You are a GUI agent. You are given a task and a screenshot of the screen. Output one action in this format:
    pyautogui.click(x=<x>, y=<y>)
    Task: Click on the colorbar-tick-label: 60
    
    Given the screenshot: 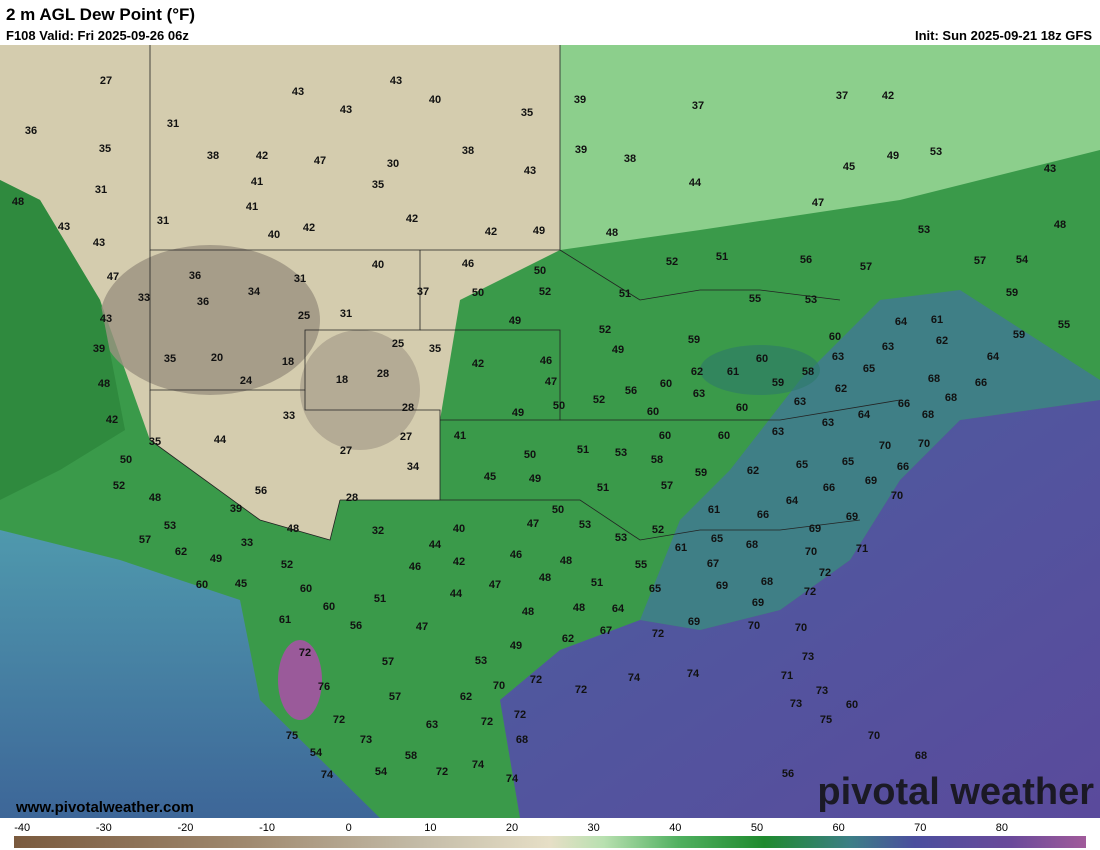 What is the action you would take?
    pyautogui.click(x=838, y=828)
    